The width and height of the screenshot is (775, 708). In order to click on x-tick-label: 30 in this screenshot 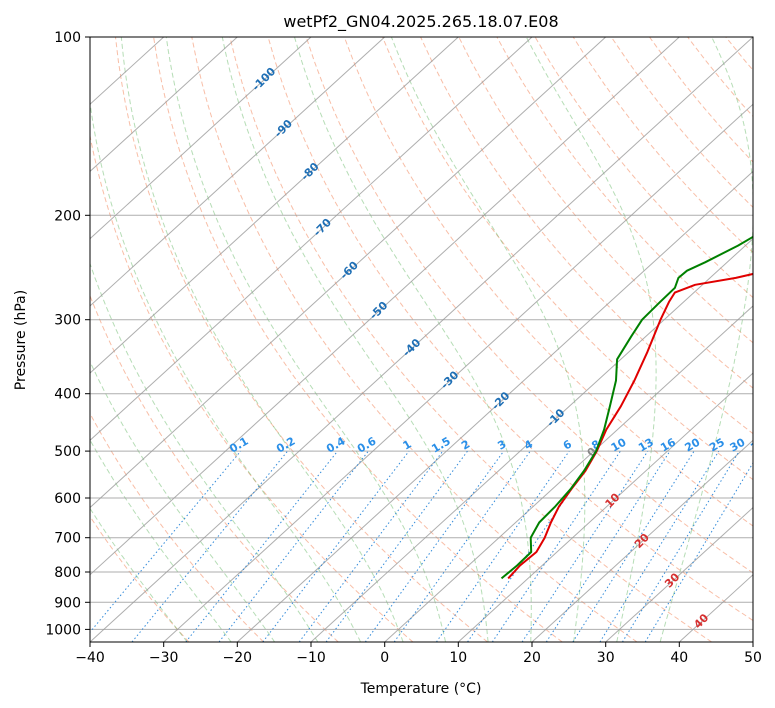, I will do `click(606, 658)`.